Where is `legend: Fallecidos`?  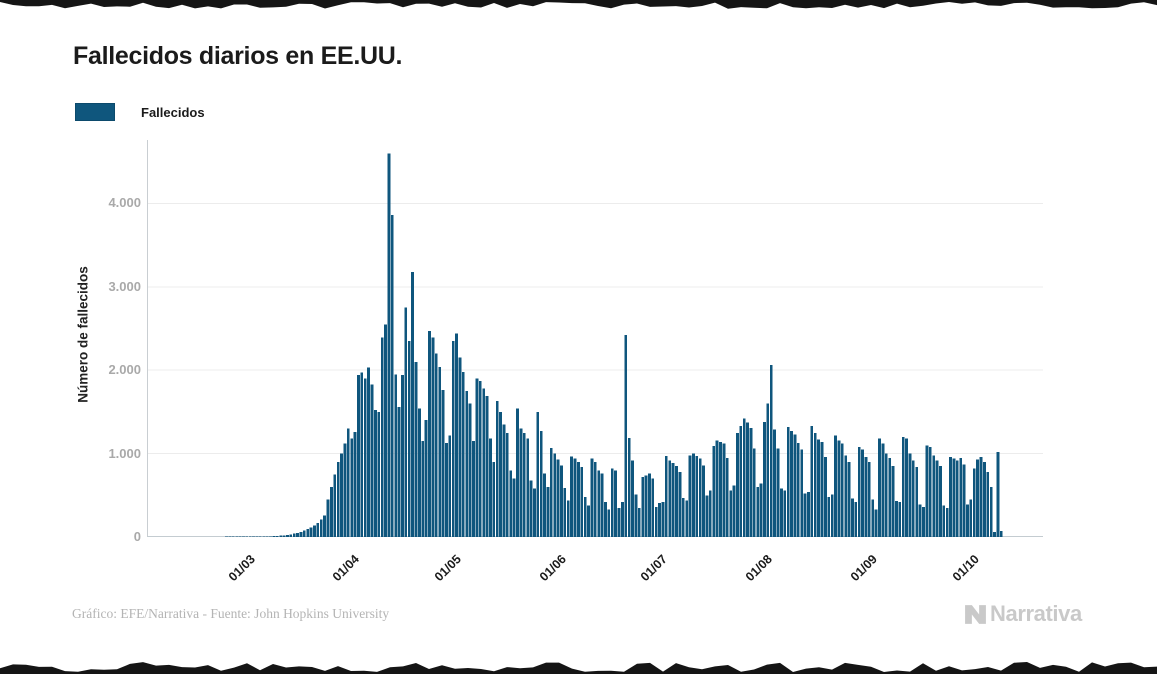 legend: Fallecidos is located at coordinates (140, 112).